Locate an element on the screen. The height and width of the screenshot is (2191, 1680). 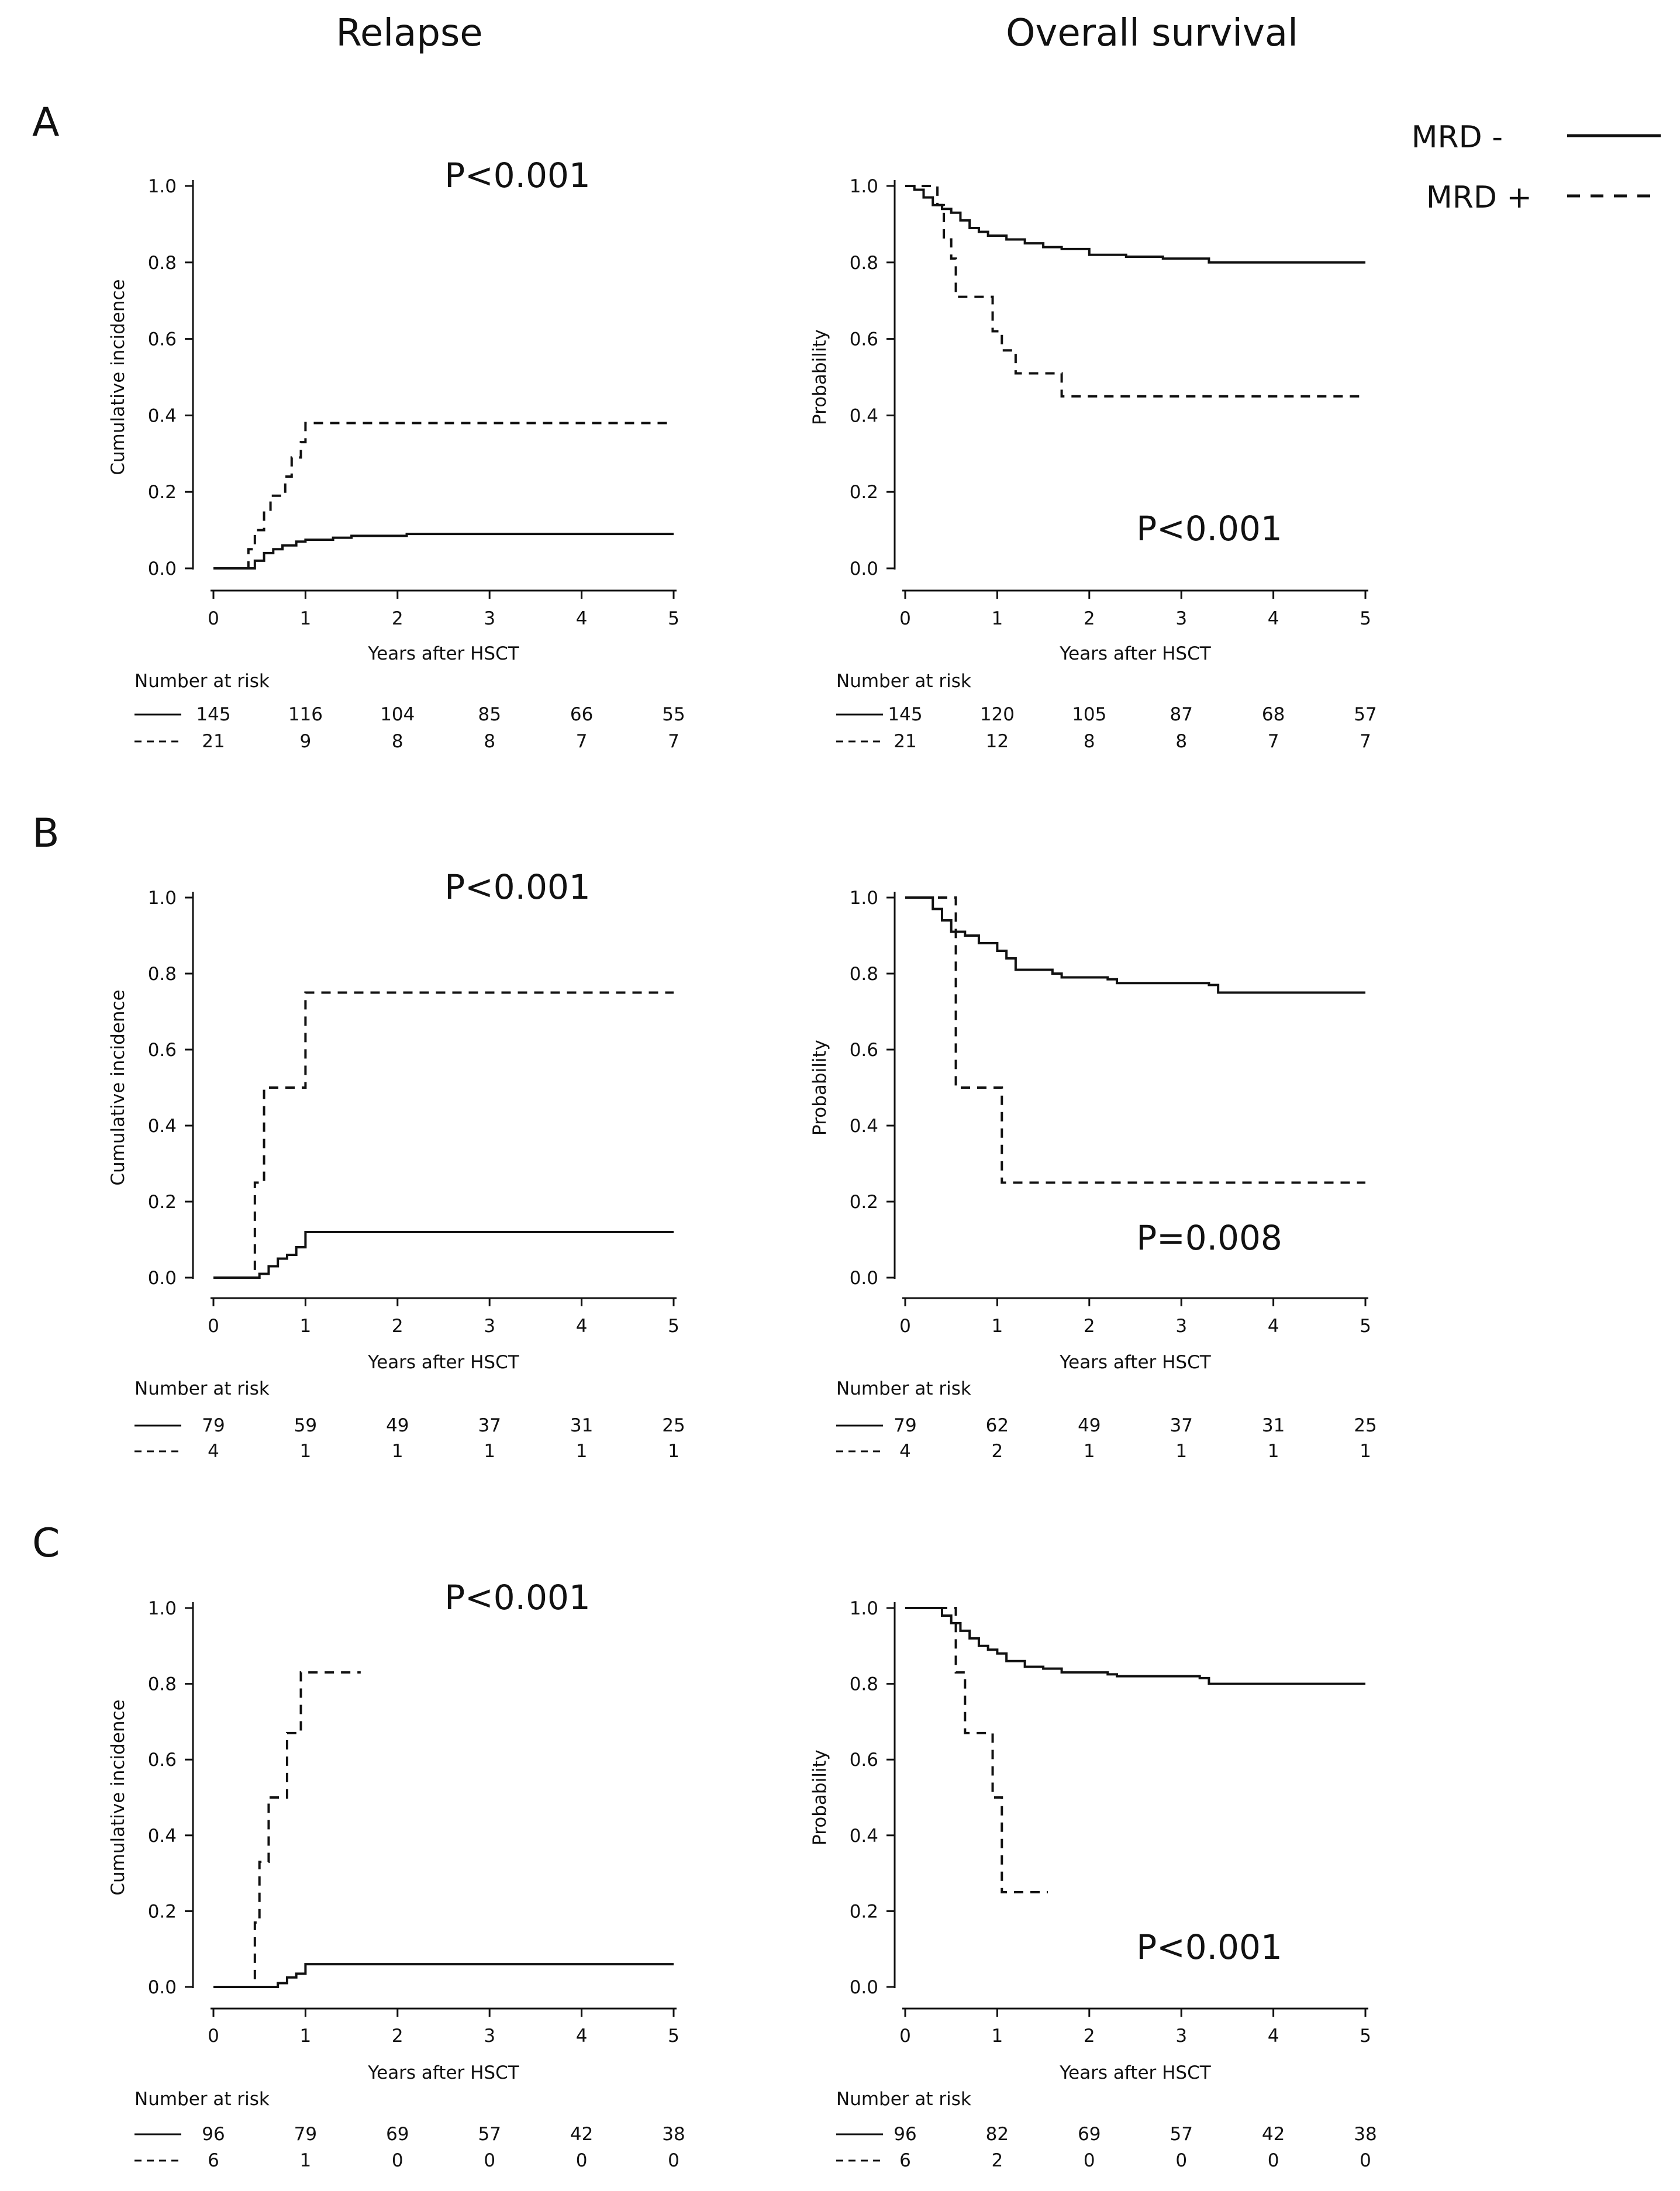
b-relapse-x-axis-title: Years after HSCT is located at coordinates (443, 1362).